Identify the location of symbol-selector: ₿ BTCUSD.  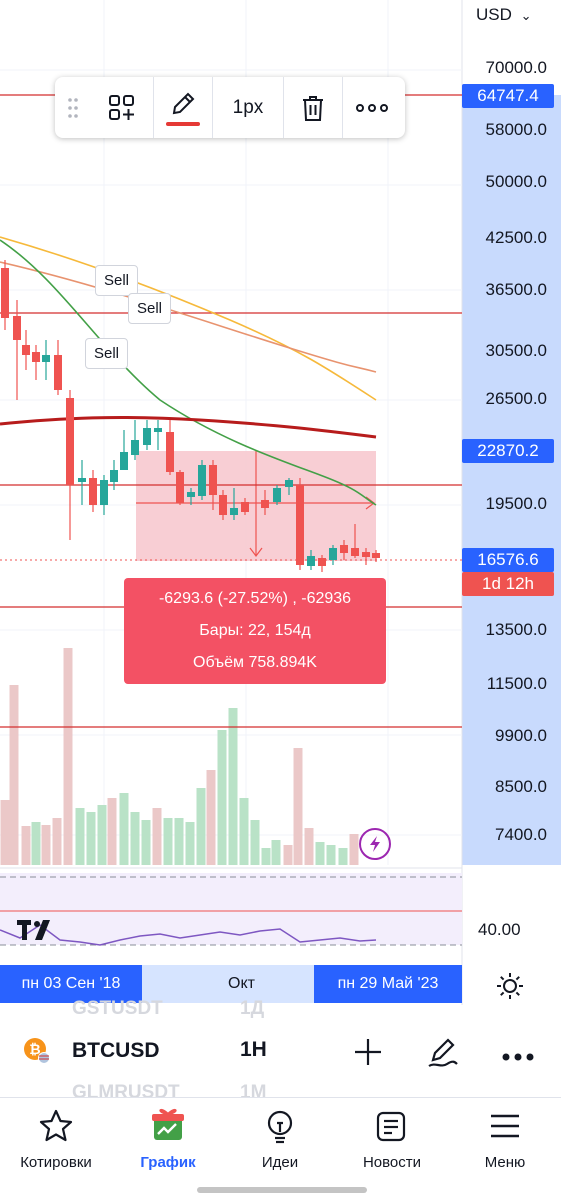
(91, 1051).